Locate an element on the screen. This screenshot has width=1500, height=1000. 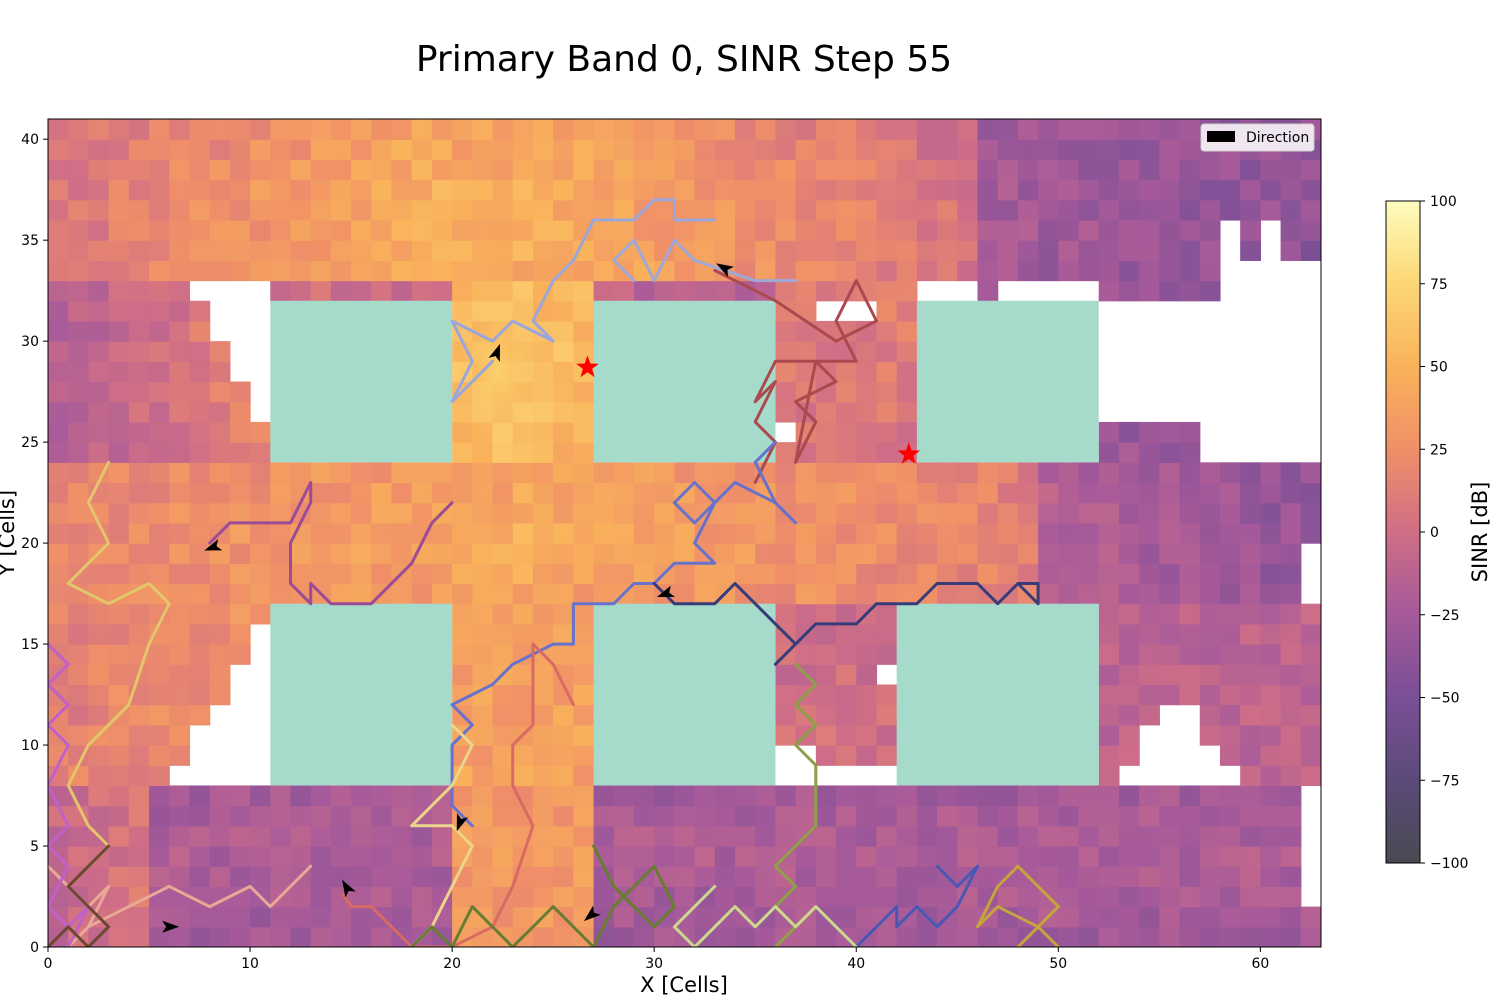
colorbar-tick-label: 0 is located at coordinates (1434, 533).